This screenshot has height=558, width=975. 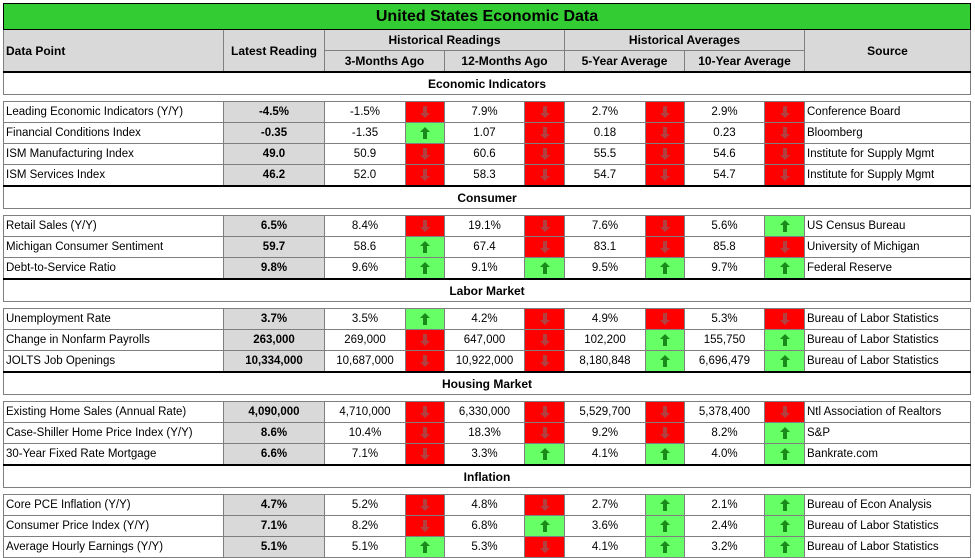 I want to click on source-name: Conference Board, so click(x=887, y=112).